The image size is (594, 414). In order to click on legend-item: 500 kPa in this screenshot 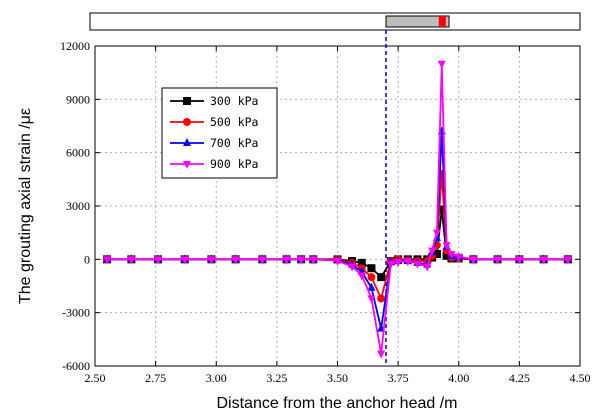, I will do `click(214, 122)`.